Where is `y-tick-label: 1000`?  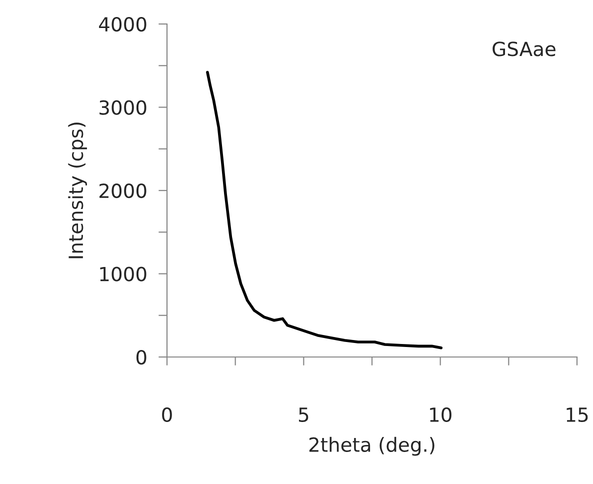 y-tick-label: 1000 is located at coordinates (123, 274).